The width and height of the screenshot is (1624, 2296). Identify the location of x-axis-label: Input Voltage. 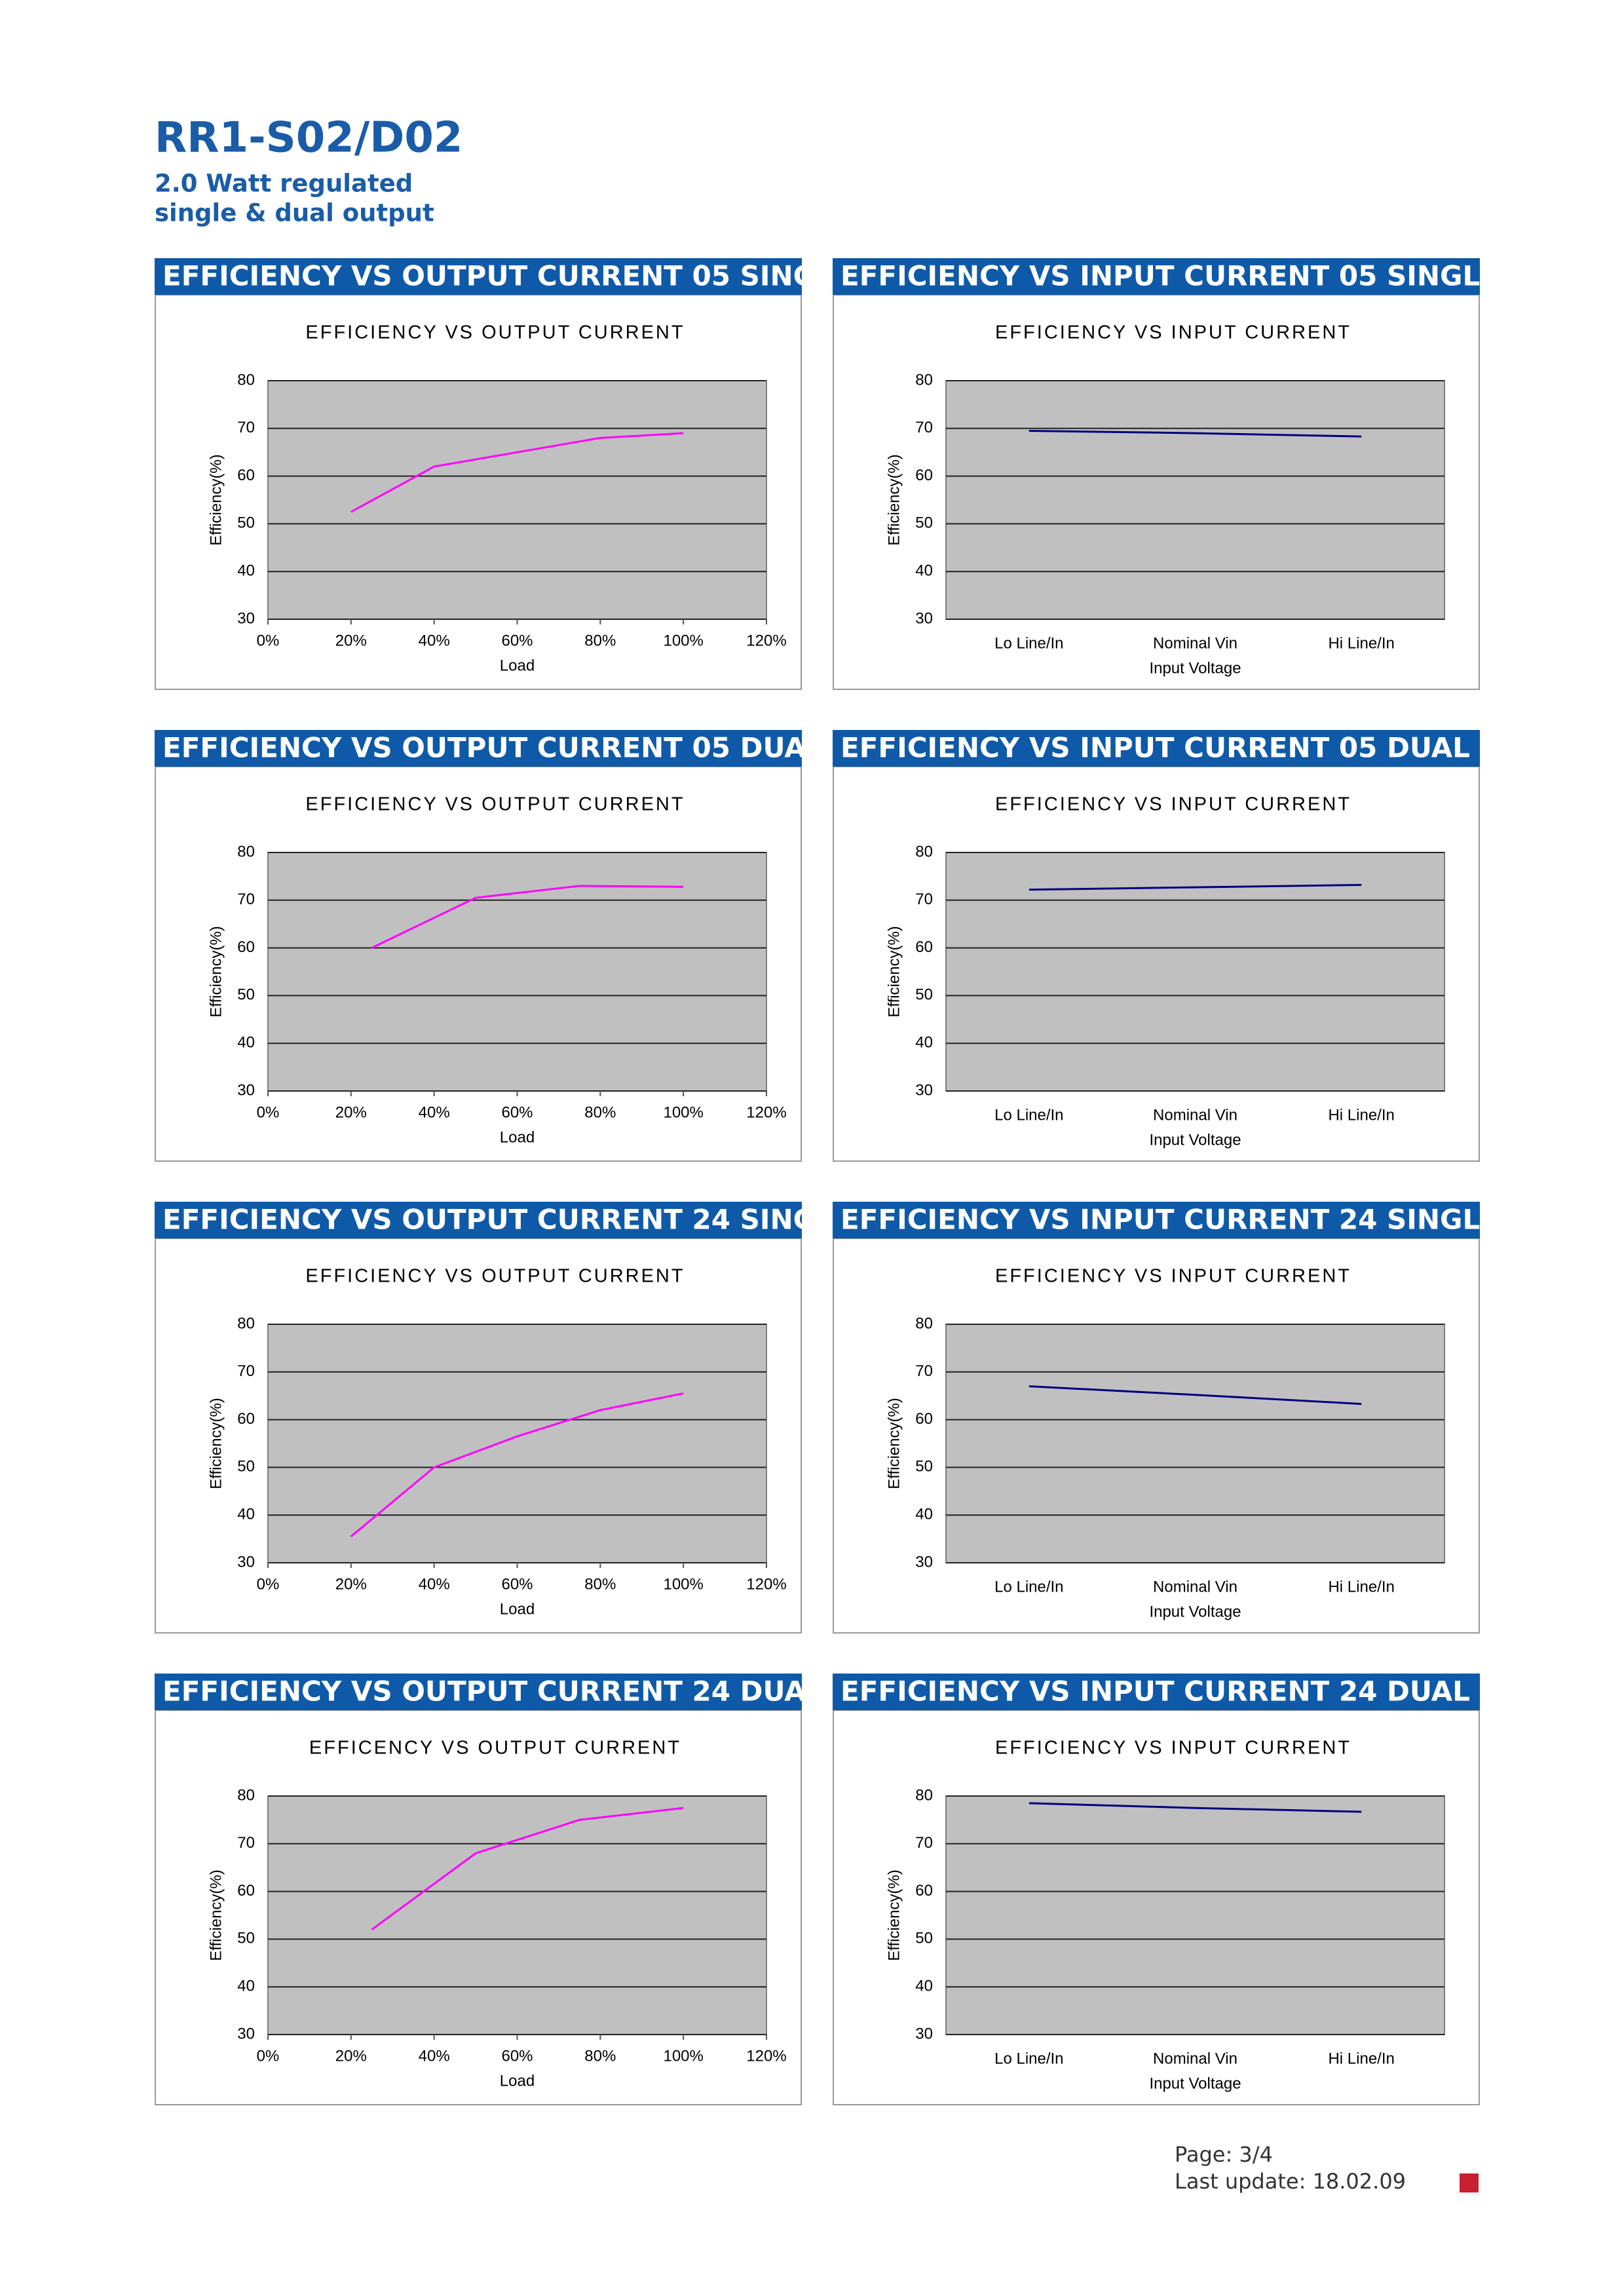
(1195, 668).